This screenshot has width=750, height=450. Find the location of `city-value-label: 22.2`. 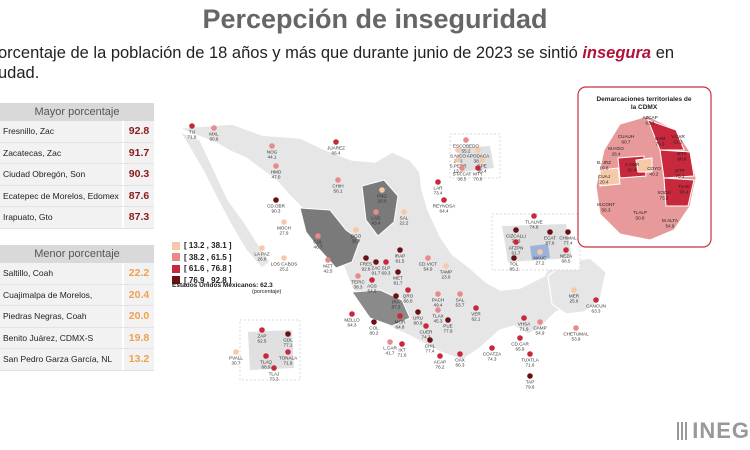

city-value-label: 22.2 is located at coordinates (404, 223).